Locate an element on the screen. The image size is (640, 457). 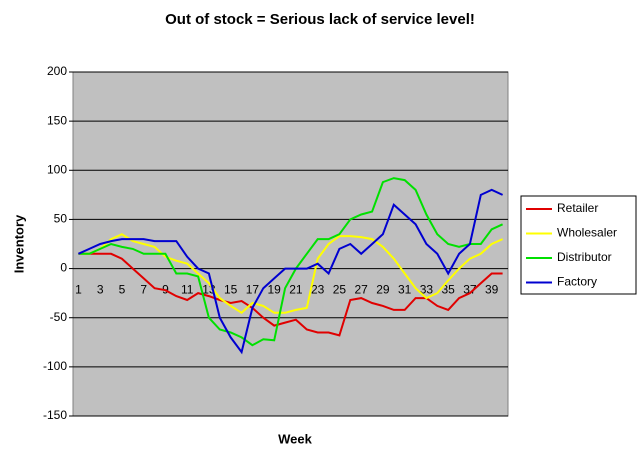
y-tick-label: 200 is located at coordinates (57, 71).